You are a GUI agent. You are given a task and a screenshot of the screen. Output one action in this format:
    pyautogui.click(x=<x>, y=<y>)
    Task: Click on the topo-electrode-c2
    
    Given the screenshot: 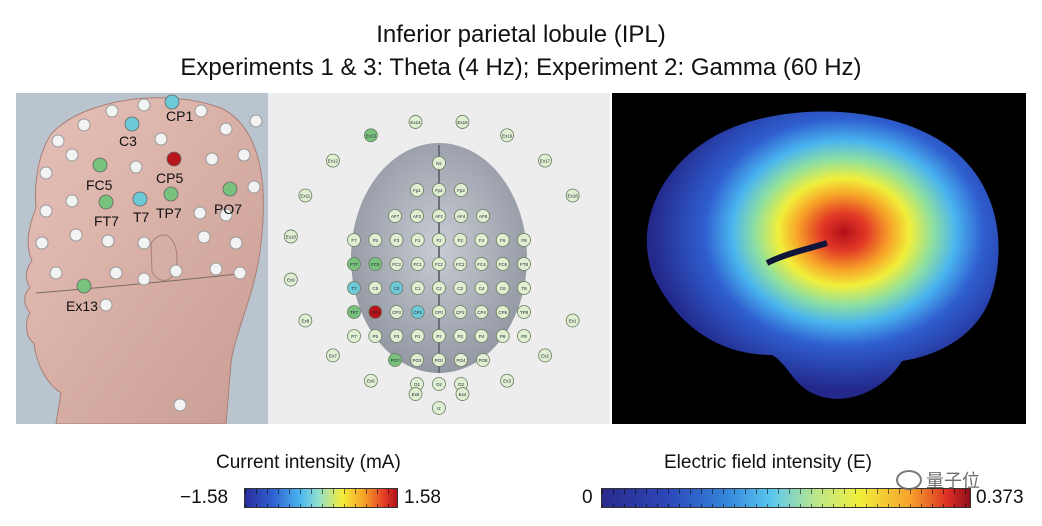 What is the action you would take?
    pyautogui.click(x=460, y=288)
    